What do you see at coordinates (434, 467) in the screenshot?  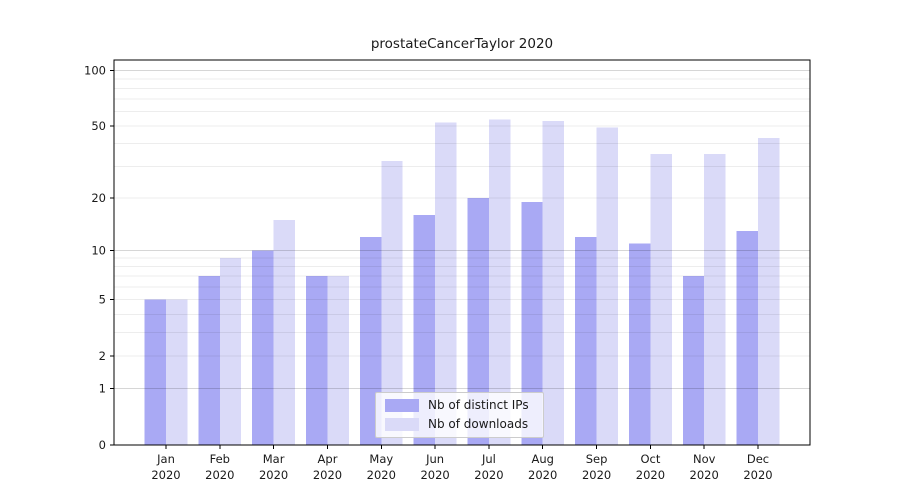 I see `x-tick-label-jun: Jun 2020` at bounding box center [434, 467].